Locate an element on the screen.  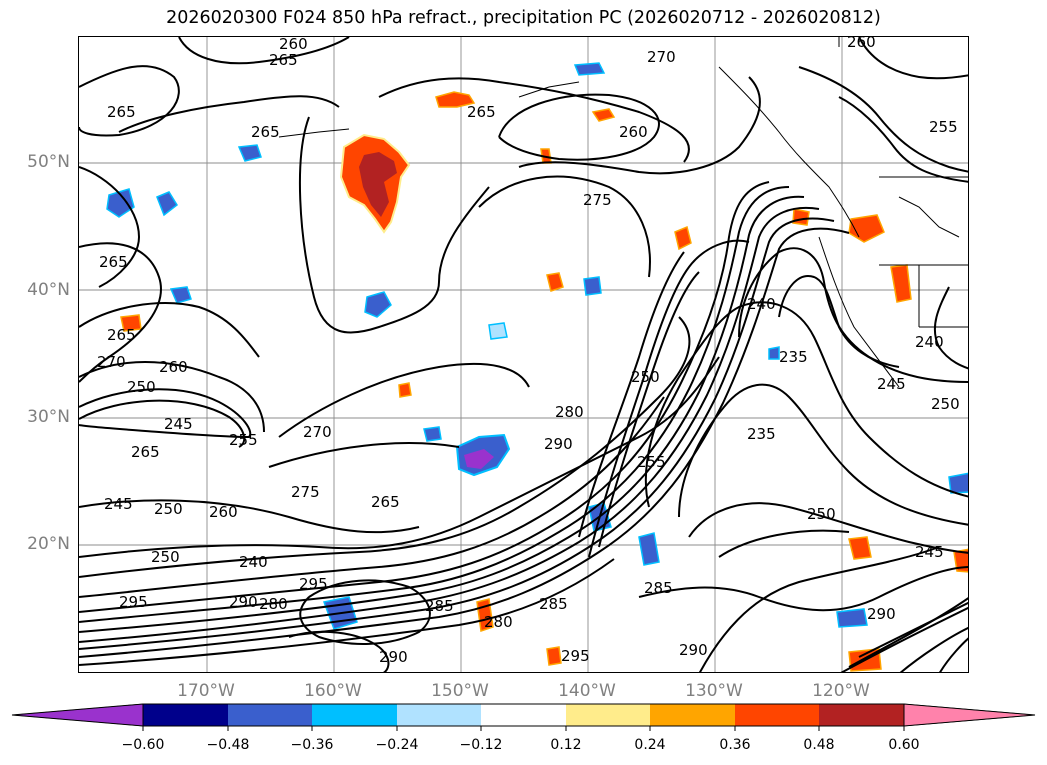
lon-label-120w: 120°W is located at coordinates (841, 691).